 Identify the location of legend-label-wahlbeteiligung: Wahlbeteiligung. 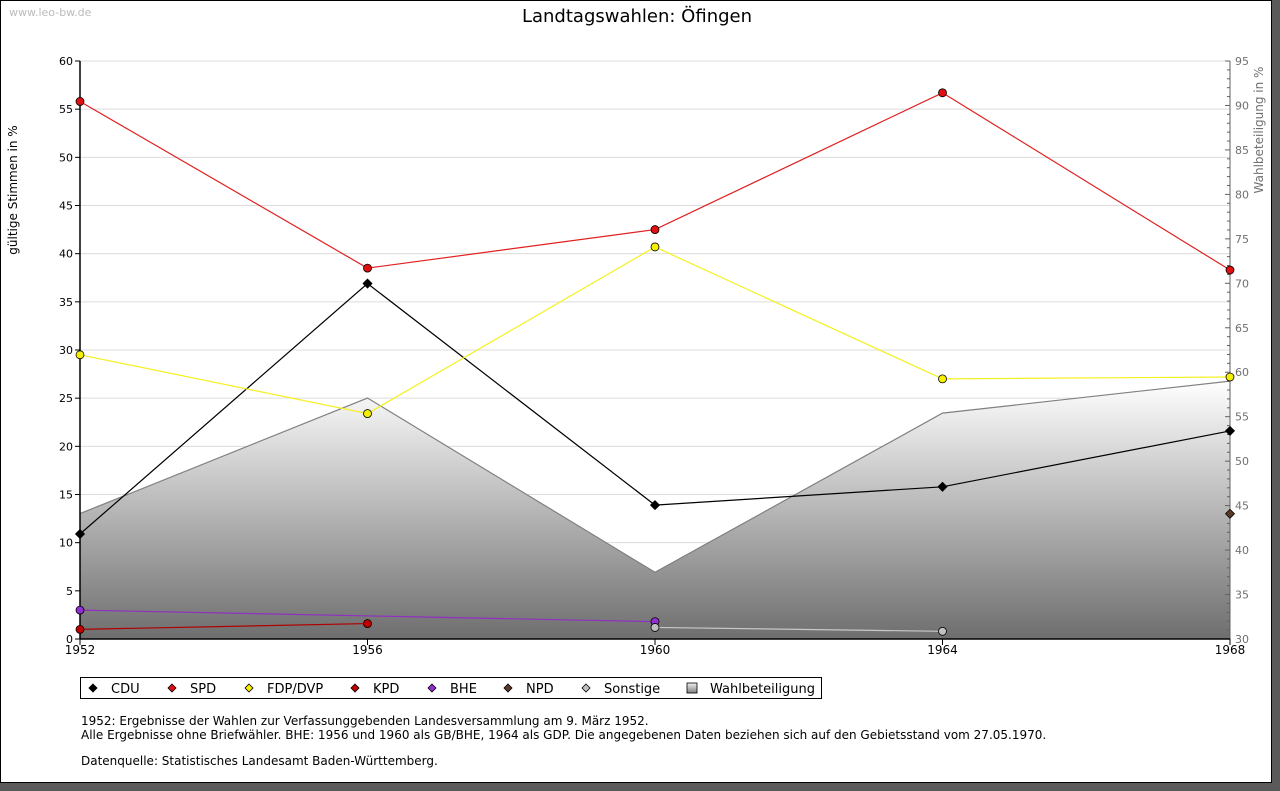
(762, 689).